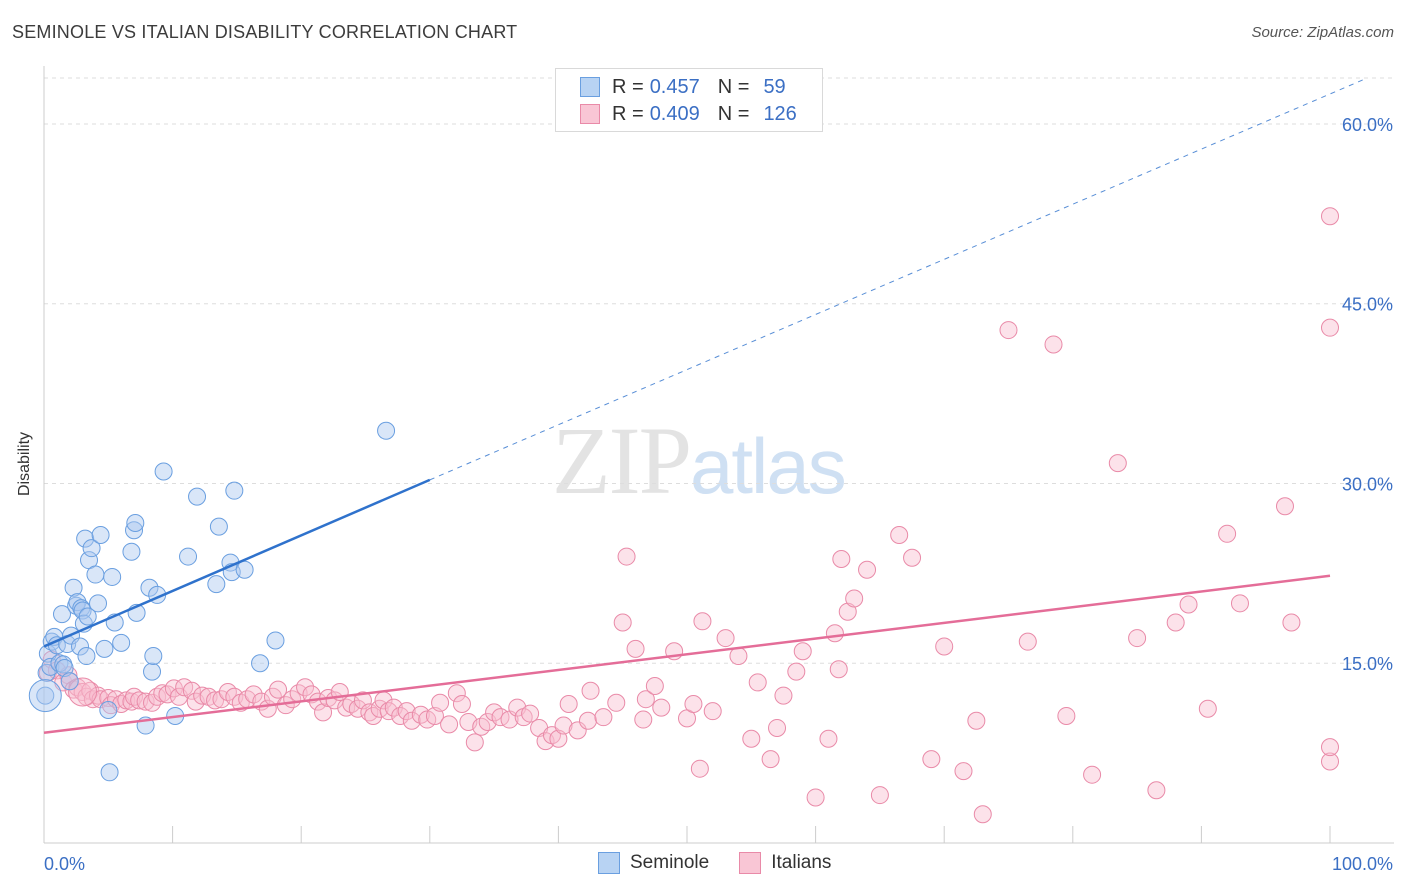 Image resolution: width=1406 pixels, height=892 pixels. I want to click on legend-n-value: 126, so click(780, 113).